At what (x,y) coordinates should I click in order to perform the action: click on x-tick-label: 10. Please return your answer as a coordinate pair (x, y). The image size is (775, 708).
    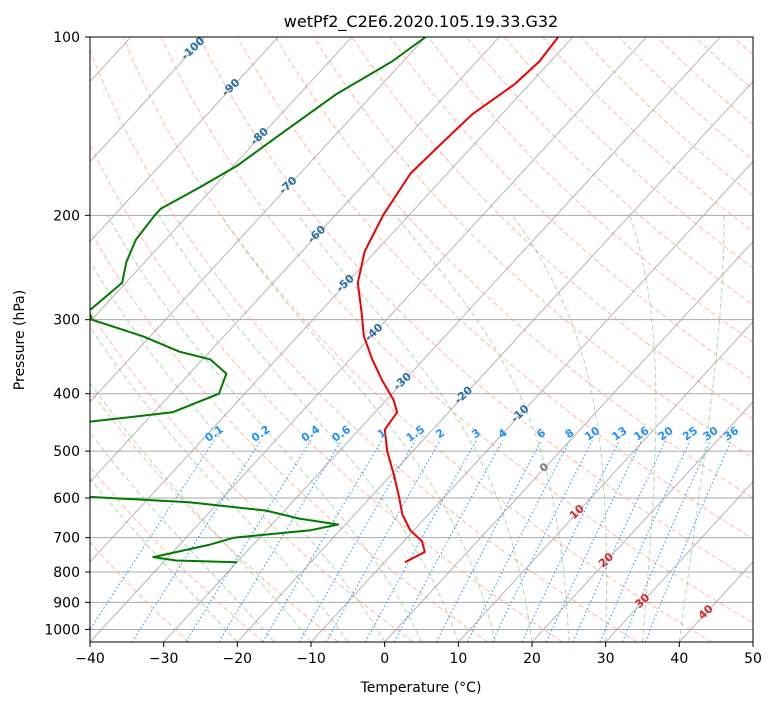
    Looking at the image, I should click on (458, 659).